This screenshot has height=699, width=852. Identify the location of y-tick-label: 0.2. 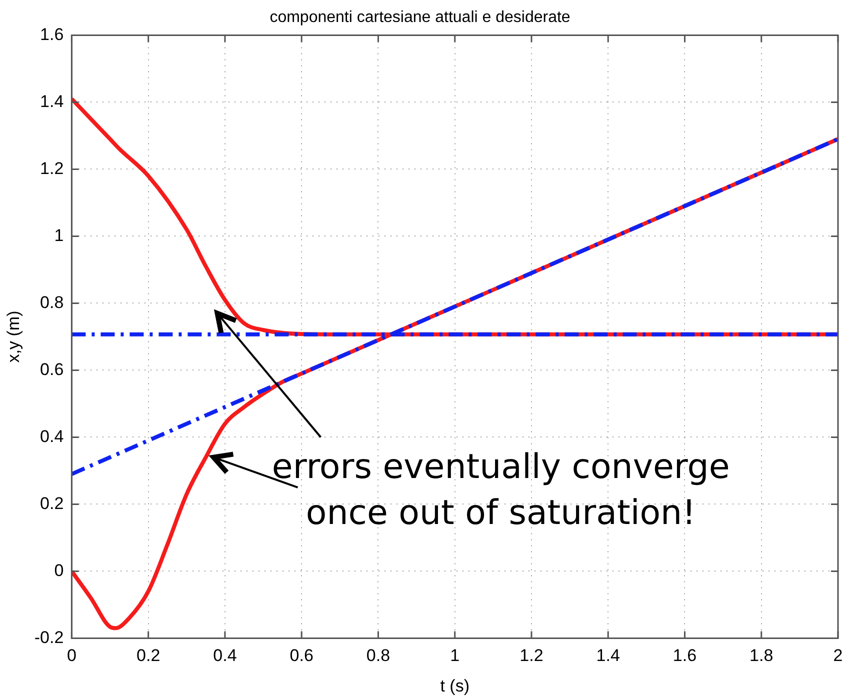
(52, 503).